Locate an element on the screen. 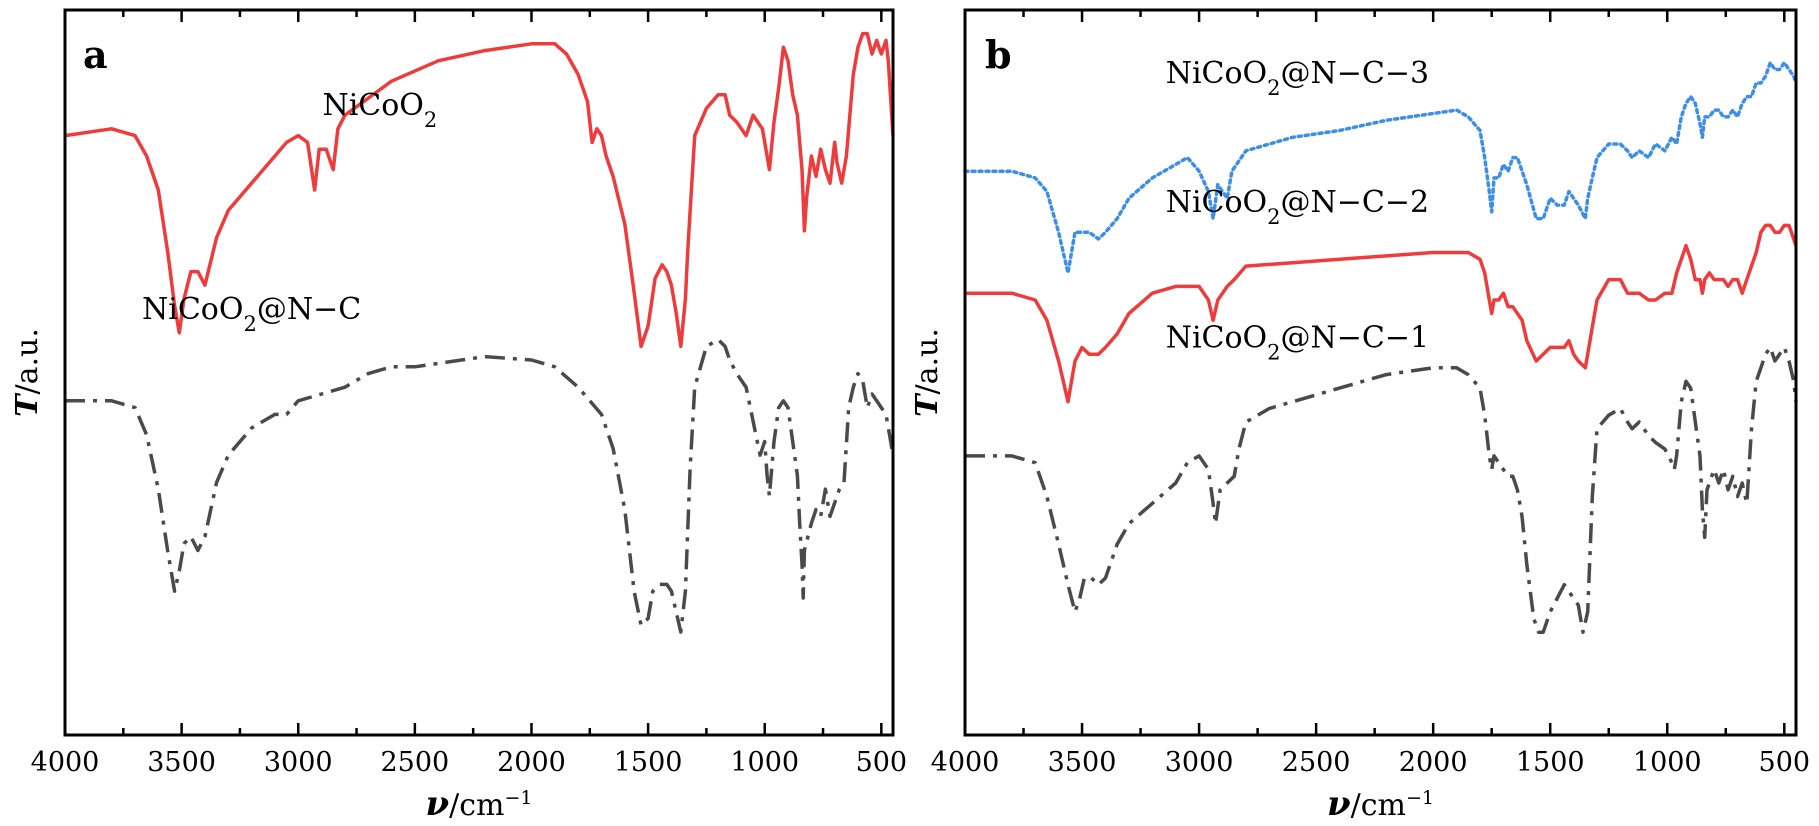 Image resolution: width=1819 pixels, height=826 pixels. x-tick-label-a-3000: 3000 is located at coordinates (298, 762).